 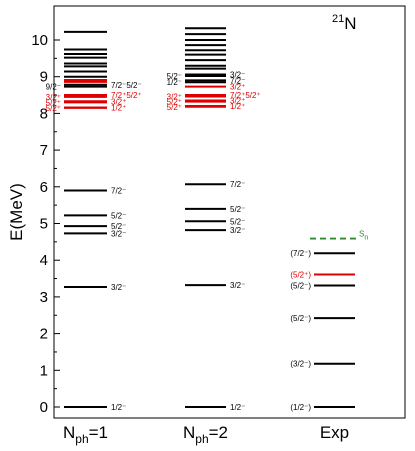 I want to click on y-axis-title: E(MeV), so click(x=16, y=212).